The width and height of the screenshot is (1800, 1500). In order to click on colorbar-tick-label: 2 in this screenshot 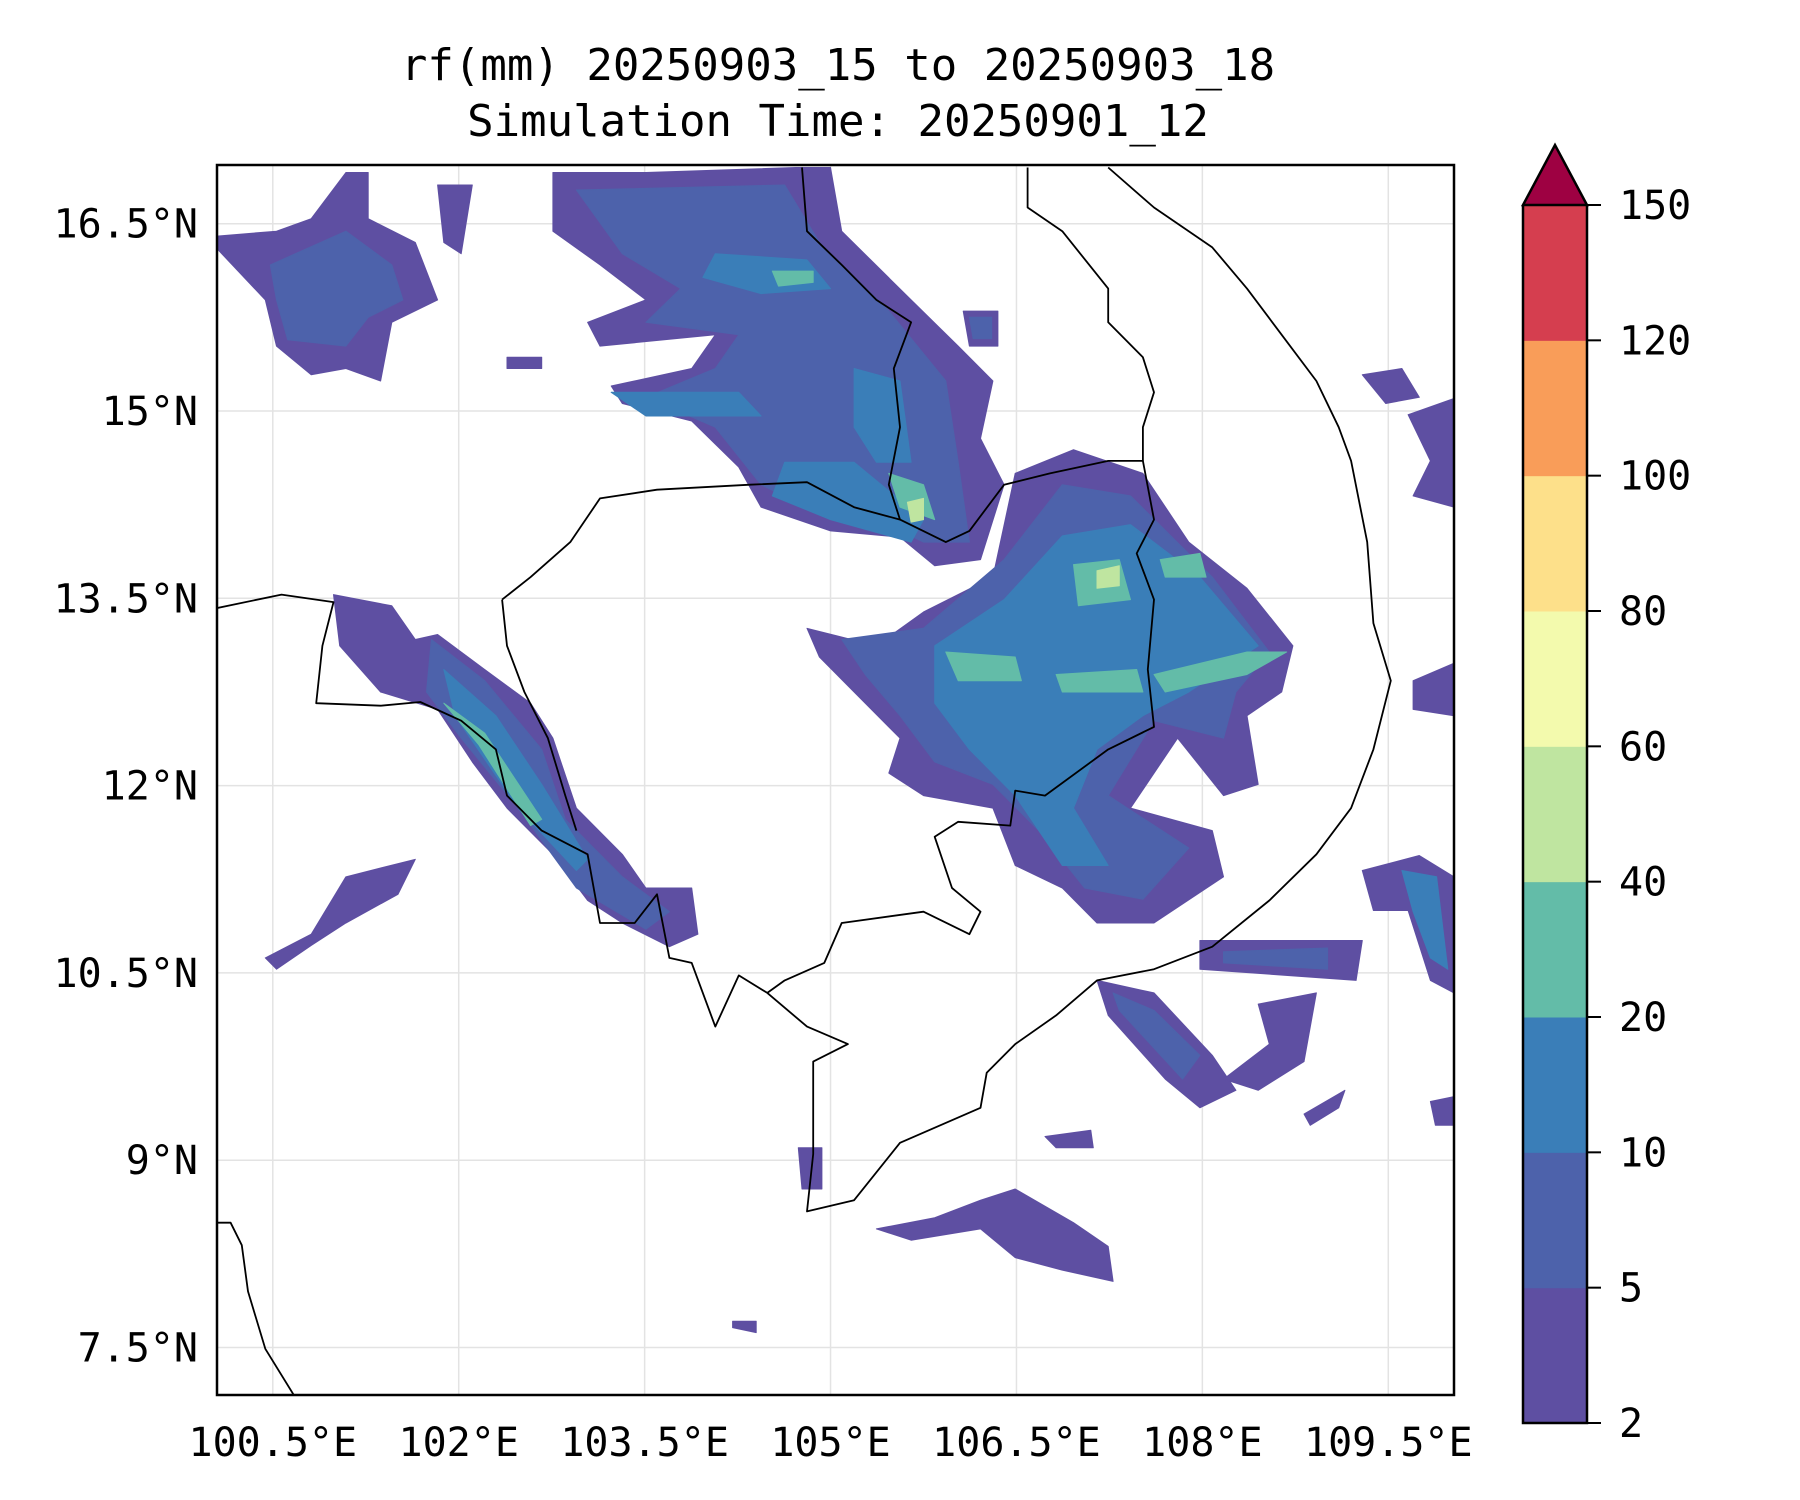, I will do `click(1631, 1424)`.